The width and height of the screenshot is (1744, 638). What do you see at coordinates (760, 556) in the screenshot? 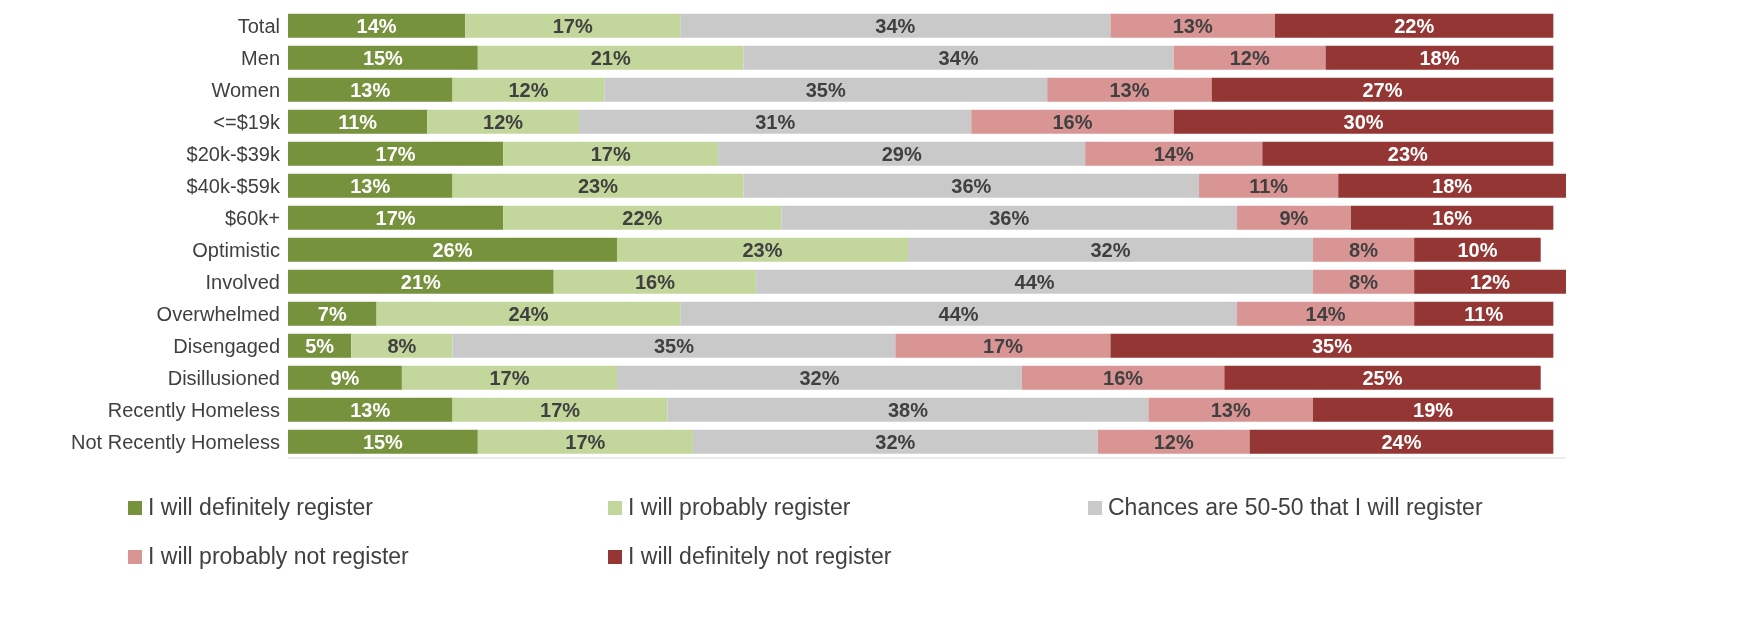
I see `legend-label: I will definitely not register` at bounding box center [760, 556].